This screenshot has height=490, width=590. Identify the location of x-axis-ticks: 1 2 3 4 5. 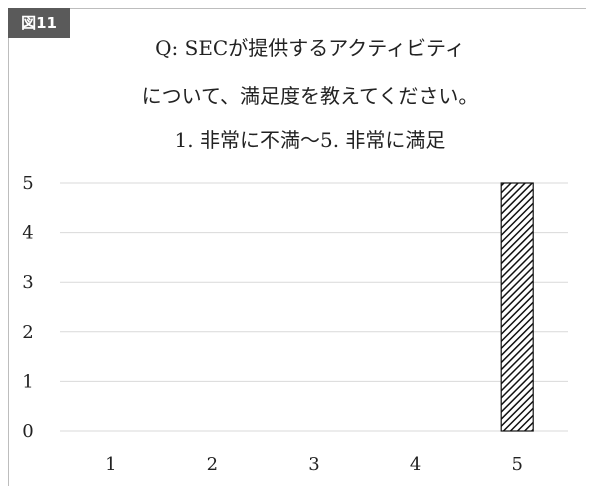
(314, 464).